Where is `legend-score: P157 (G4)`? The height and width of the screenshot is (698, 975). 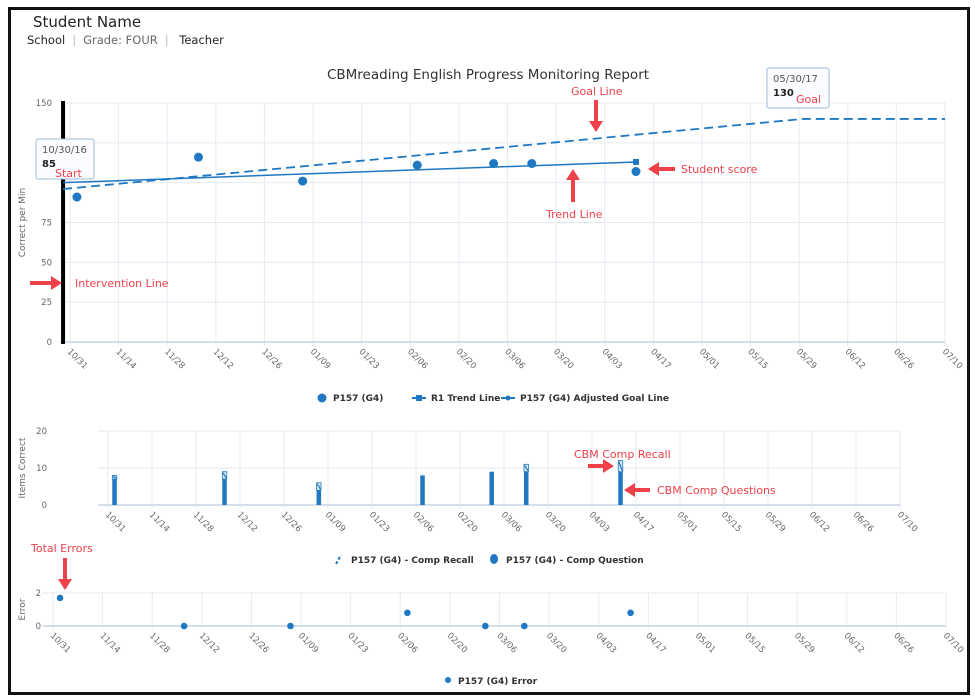
legend-score: P157 (G4) is located at coordinates (358, 399).